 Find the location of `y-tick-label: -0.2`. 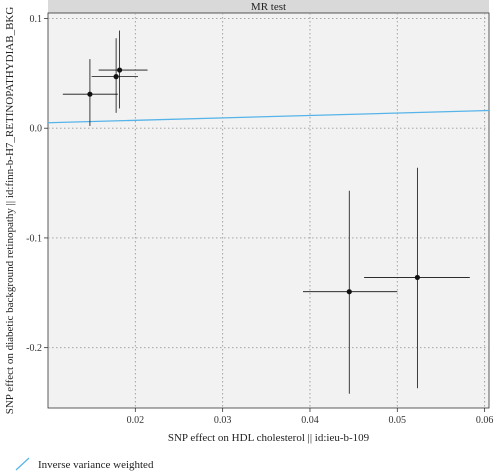

y-tick-label: -0.2 is located at coordinates (34, 348).